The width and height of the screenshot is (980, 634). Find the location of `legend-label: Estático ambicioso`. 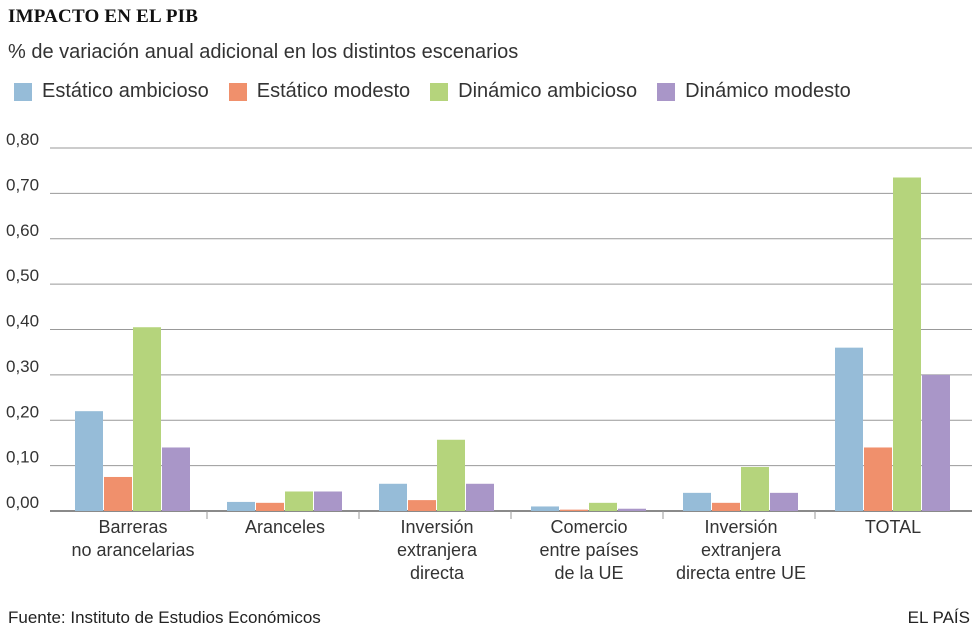

legend-label: Estático ambicioso is located at coordinates (125, 91).